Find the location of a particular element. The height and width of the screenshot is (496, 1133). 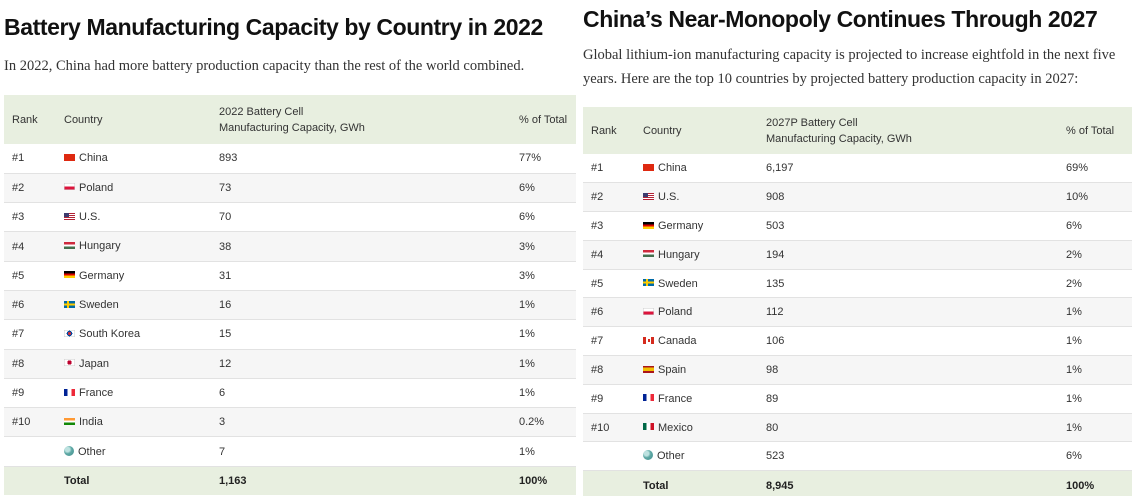

table-row: #6 Sweden 16 1% is located at coordinates (290, 305).